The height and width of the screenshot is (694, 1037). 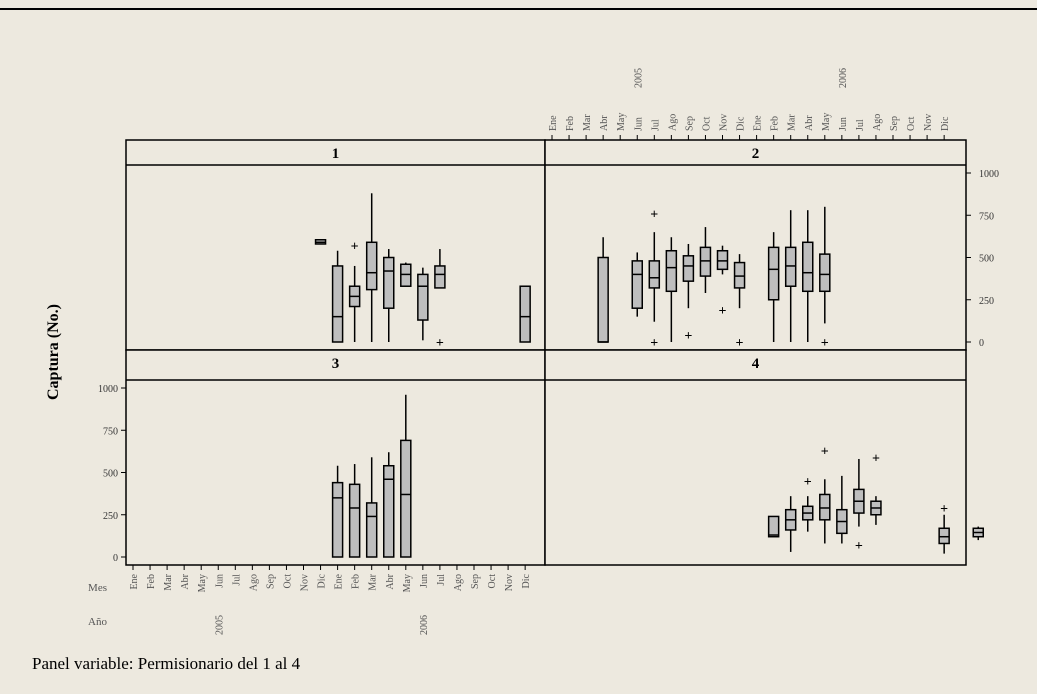 I want to click on row-label-anio: Año, so click(x=97, y=622).